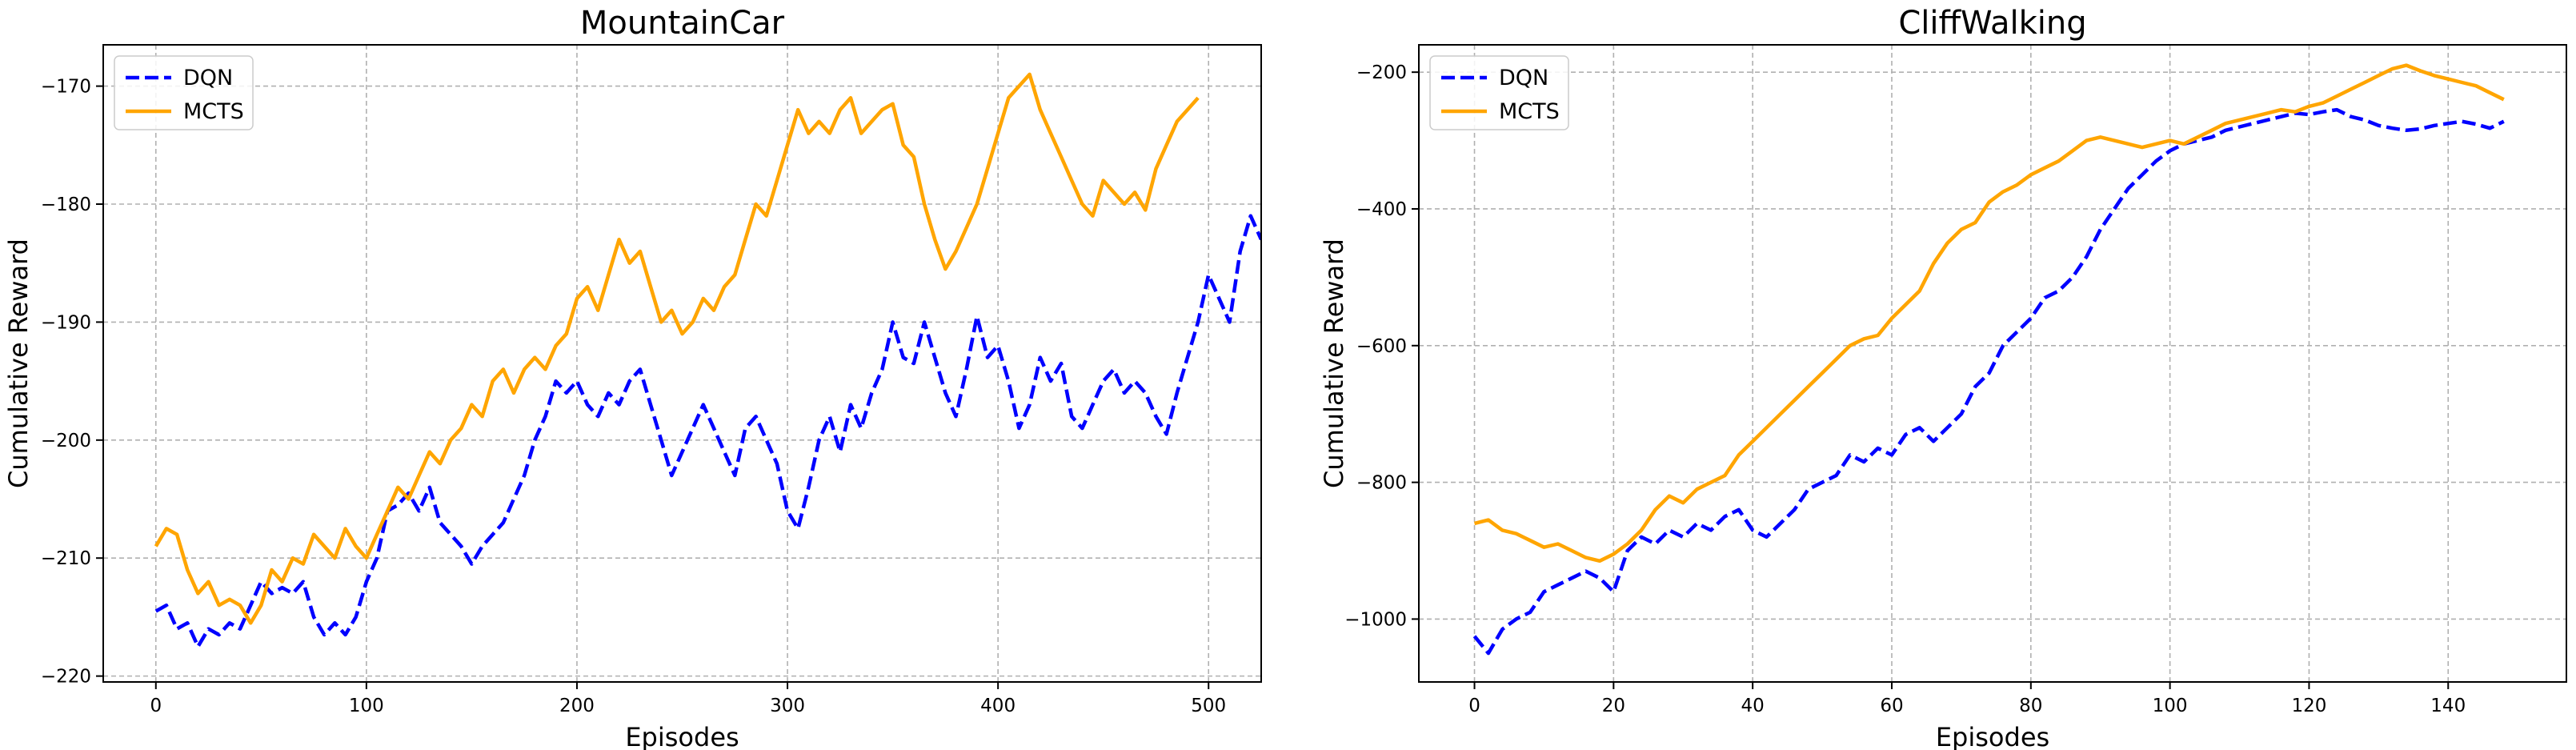 The width and height of the screenshot is (2576, 750). What do you see at coordinates (66, 88) in the screenshot?
I see `y-tick-label: −170` at bounding box center [66, 88].